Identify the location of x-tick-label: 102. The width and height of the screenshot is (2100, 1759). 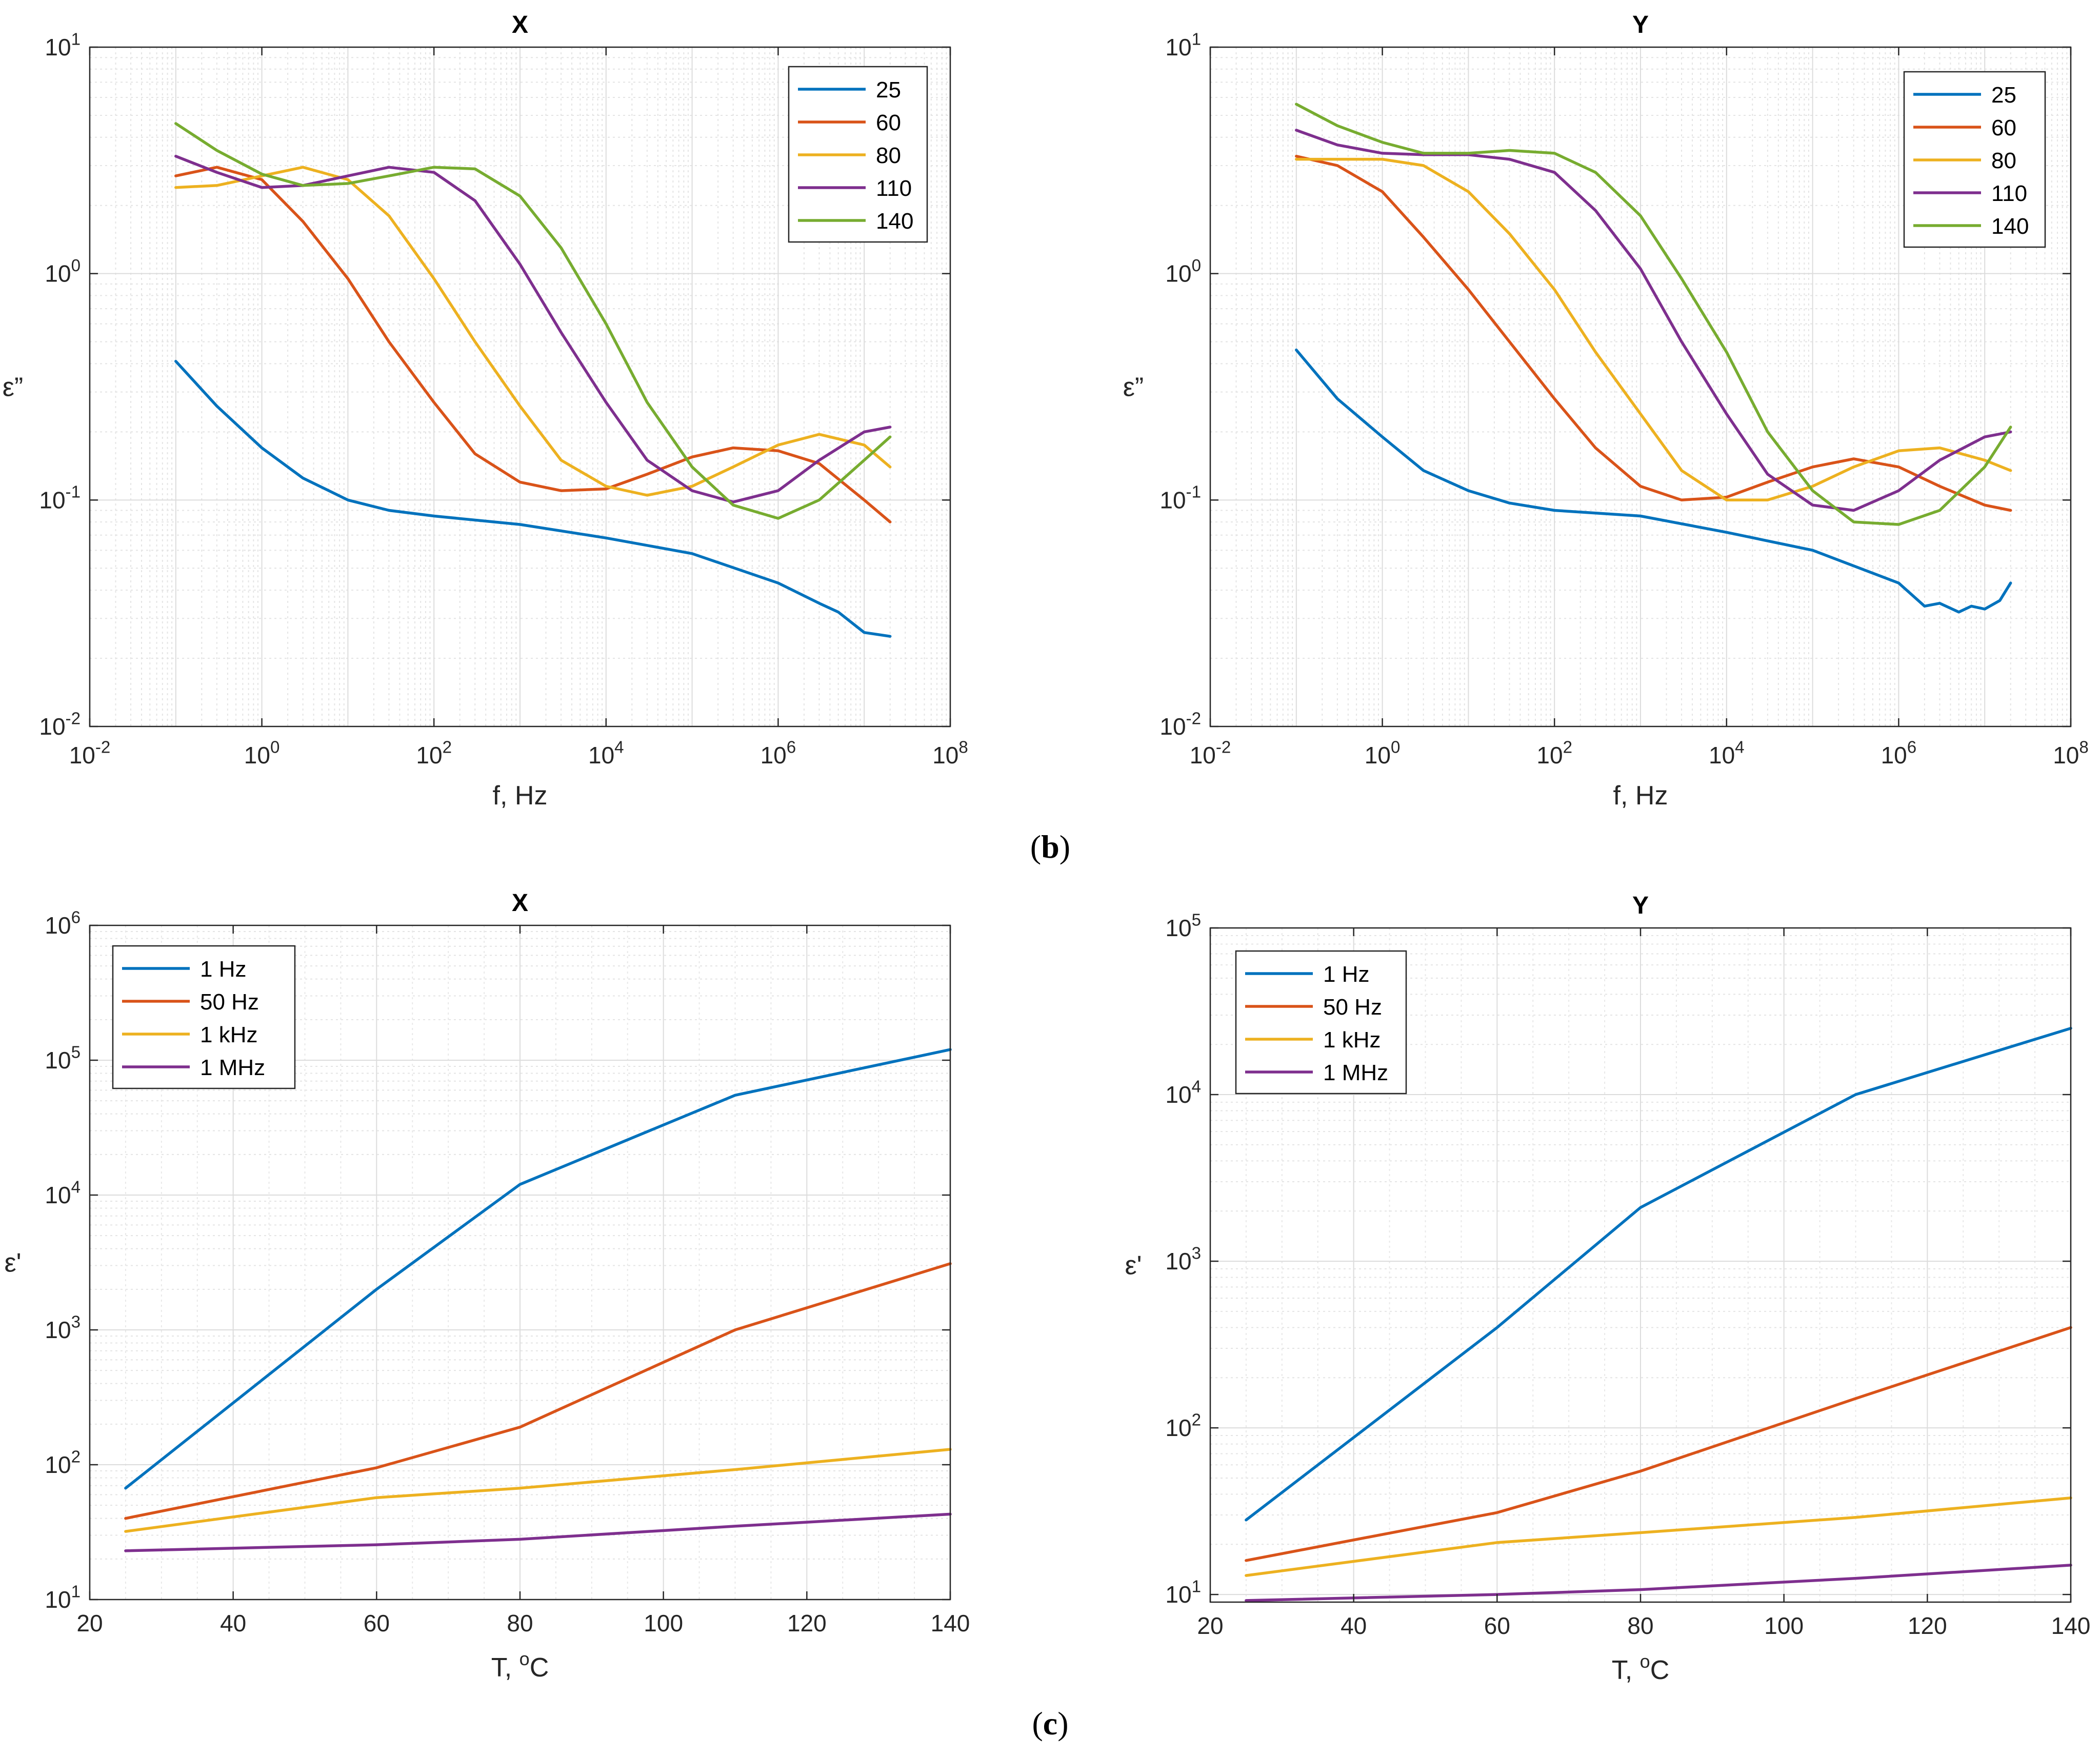
(434, 753).